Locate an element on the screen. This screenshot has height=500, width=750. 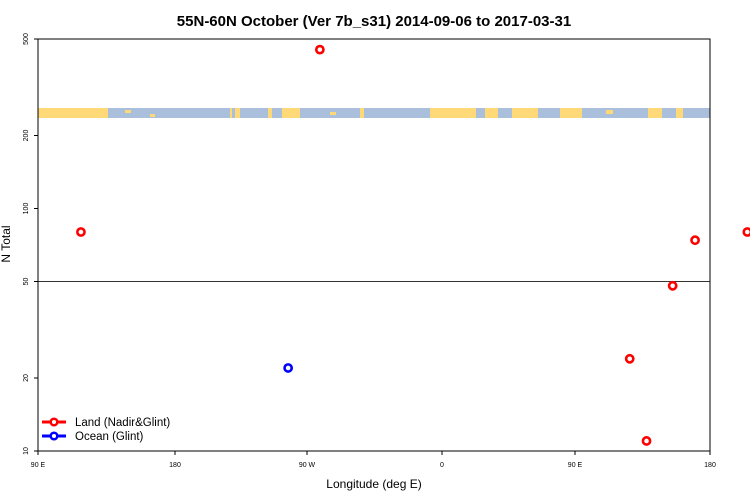
legend-label: Ocean (Glint) is located at coordinates (109, 437).